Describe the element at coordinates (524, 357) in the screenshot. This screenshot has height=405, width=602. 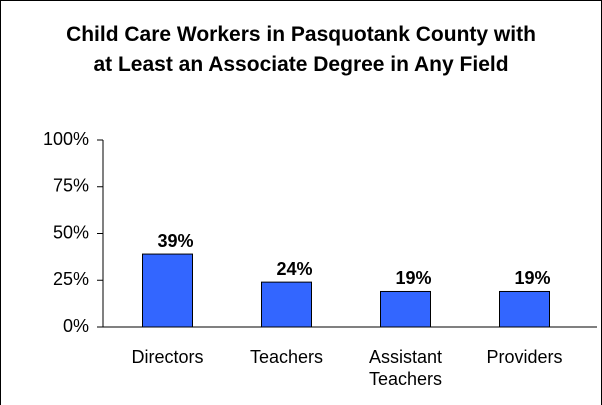
I see `x-tick-label: Providers` at that location.